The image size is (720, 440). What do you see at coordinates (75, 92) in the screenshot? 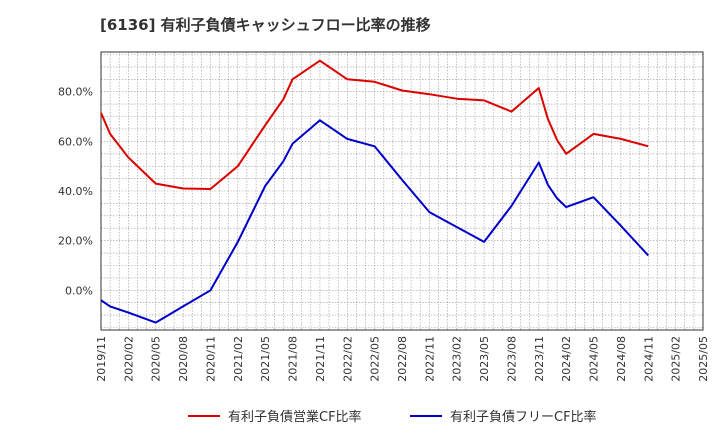
I see `y-tick-label: 80.0%` at bounding box center [75, 92].